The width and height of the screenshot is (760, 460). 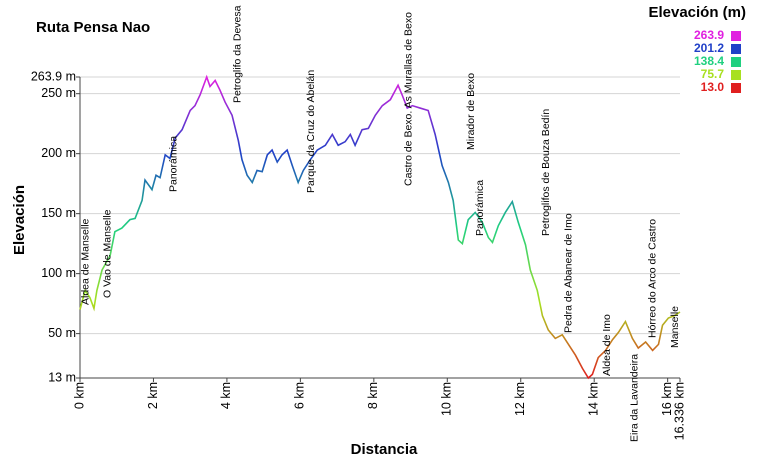 I want to click on x-tick-label: 14 km, so click(x=593, y=399).